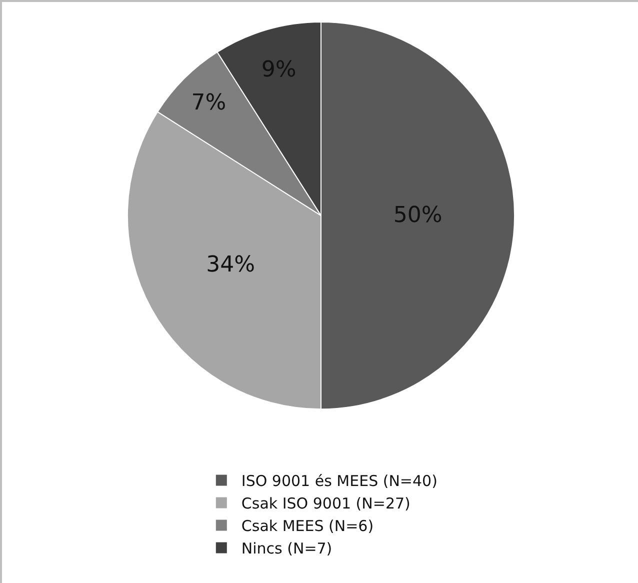  I want to click on legend-label: Csak ISO 9001 (N=27), so click(325, 503).